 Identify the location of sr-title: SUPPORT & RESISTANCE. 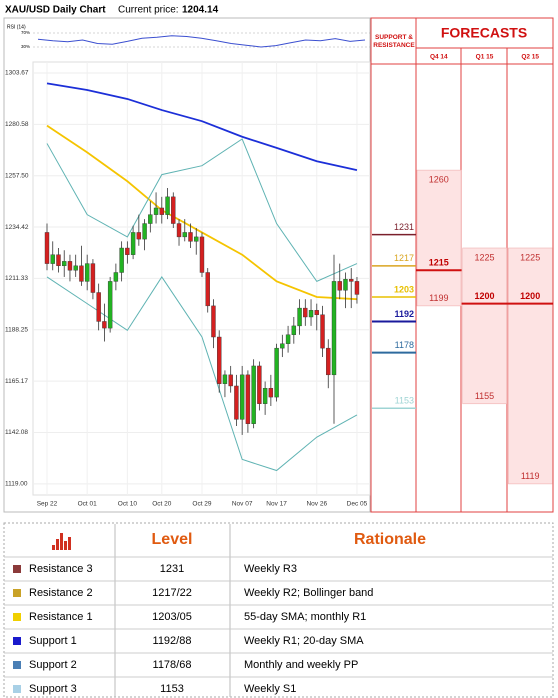
(394, 41).